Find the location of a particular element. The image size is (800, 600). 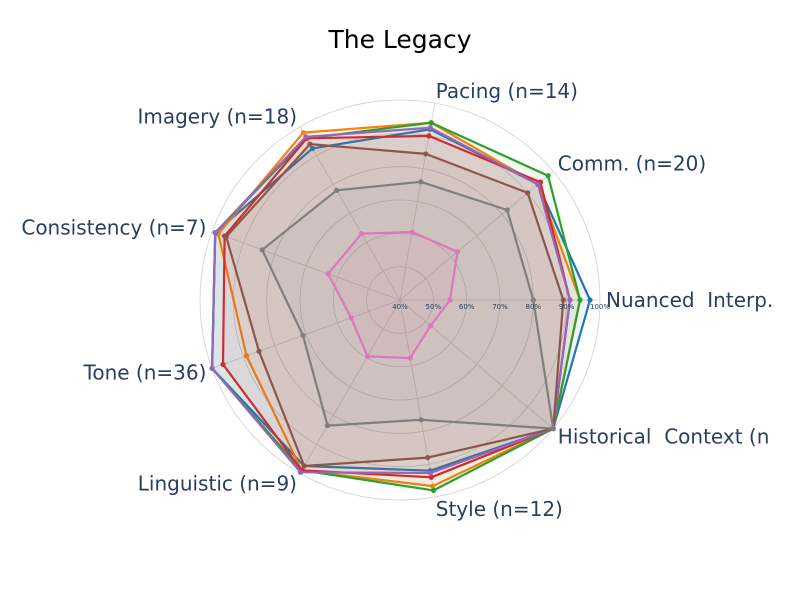

category-label: Nuanced Interp. is located at coordinates (689, 300).